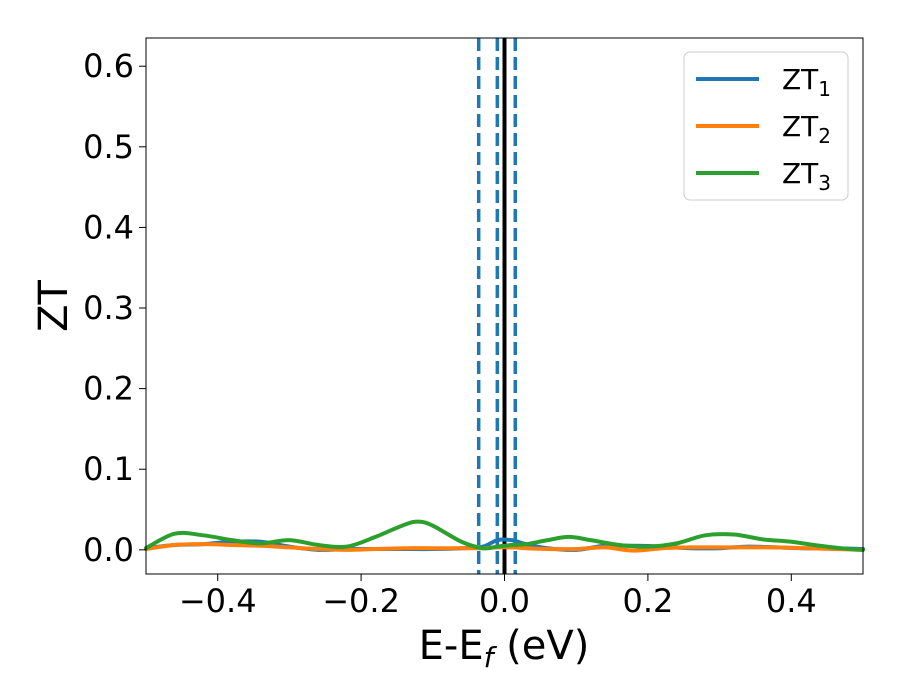  I want to click on x-axis-title-main: E-E, so click(451, 646).